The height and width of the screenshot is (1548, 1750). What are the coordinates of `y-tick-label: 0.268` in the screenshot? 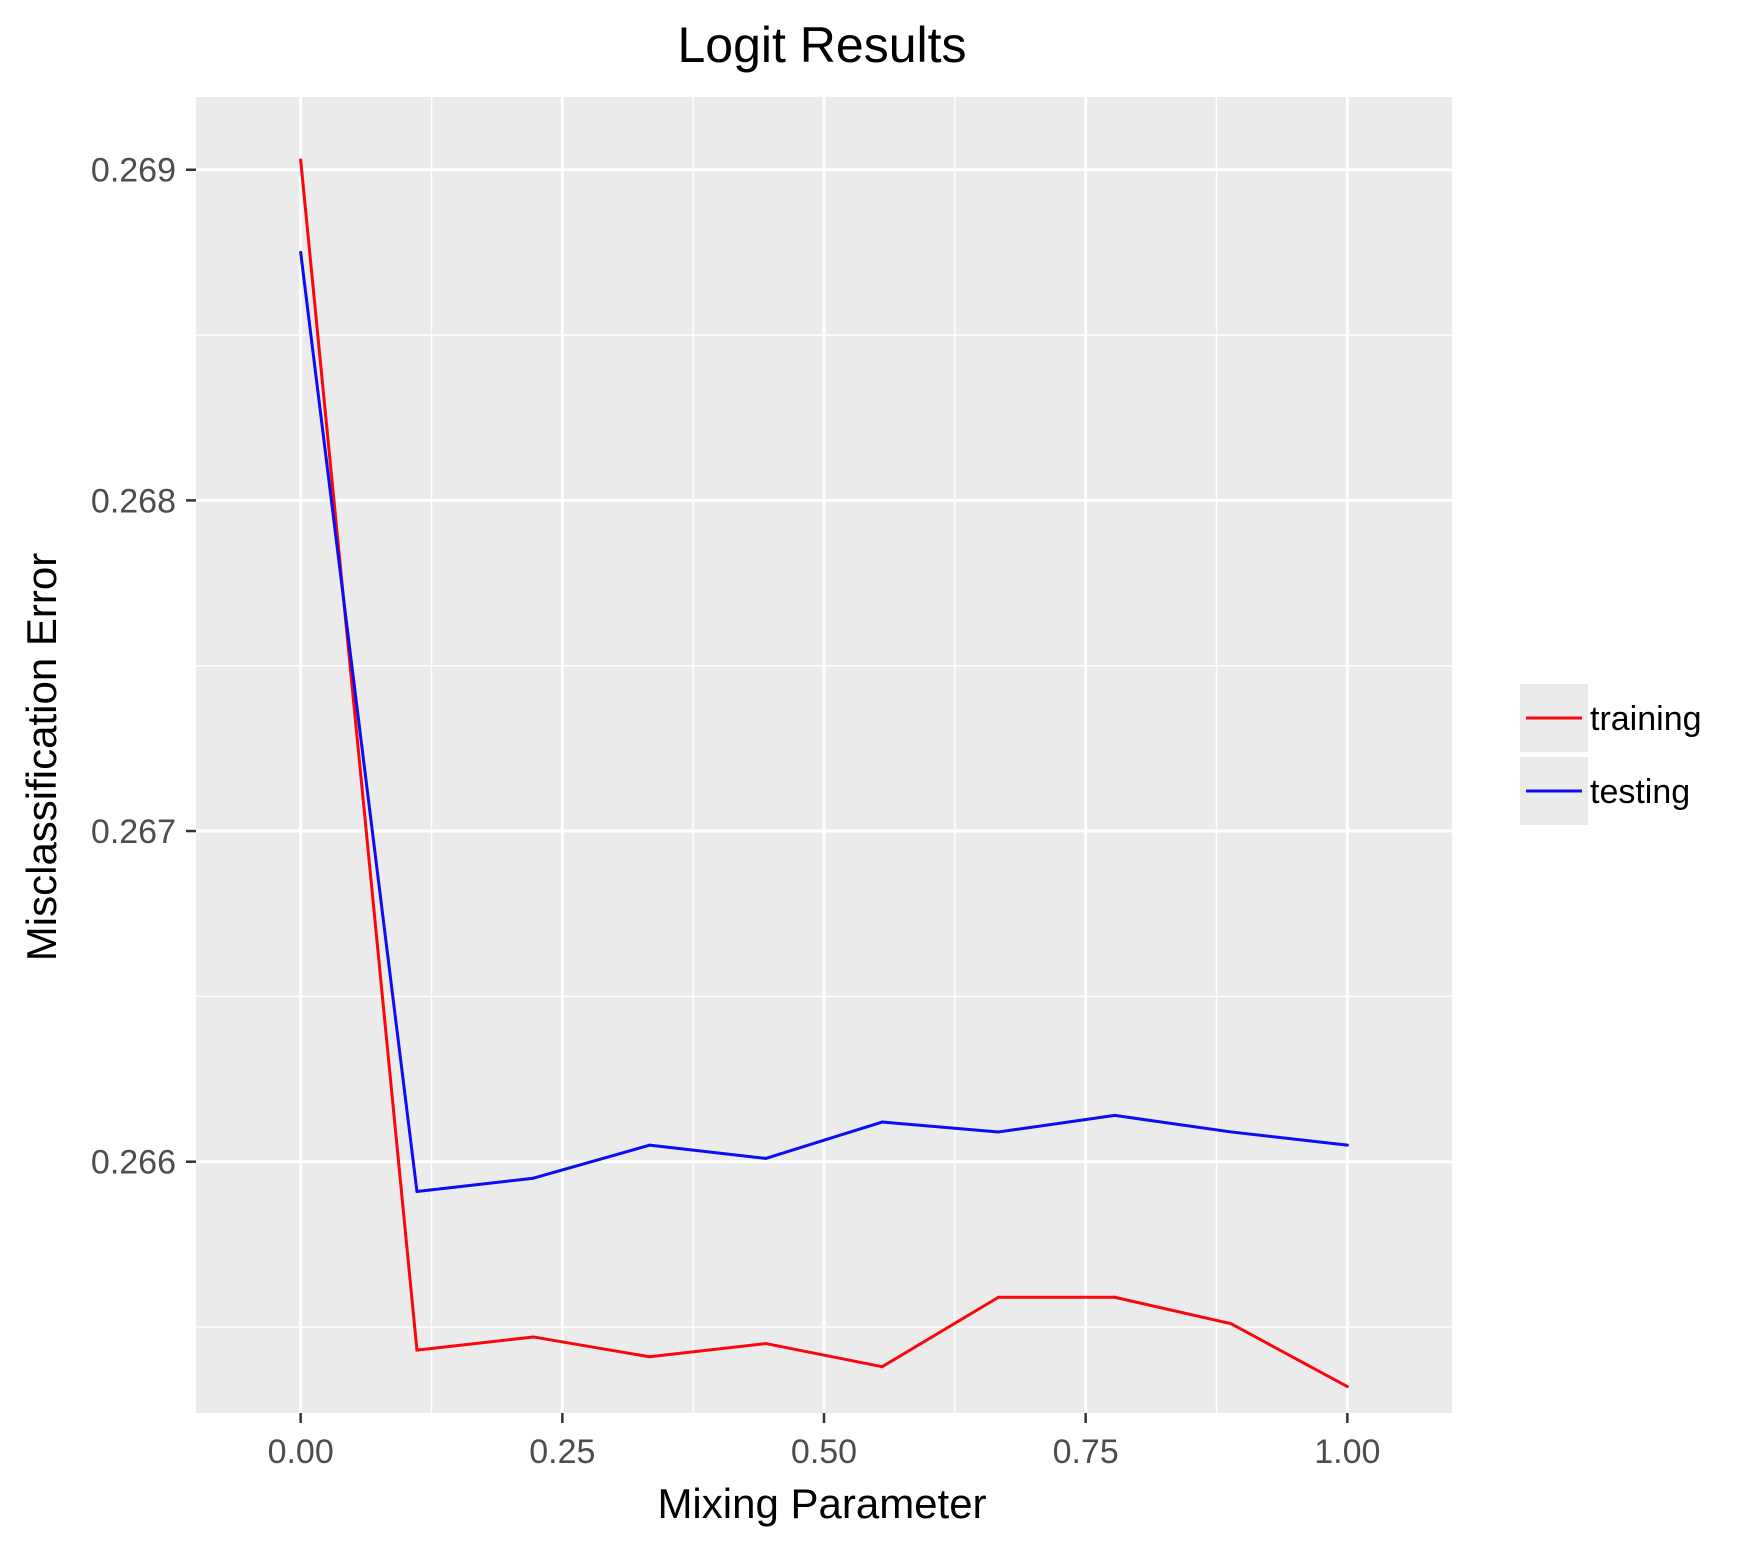 It's located at (133, 501).